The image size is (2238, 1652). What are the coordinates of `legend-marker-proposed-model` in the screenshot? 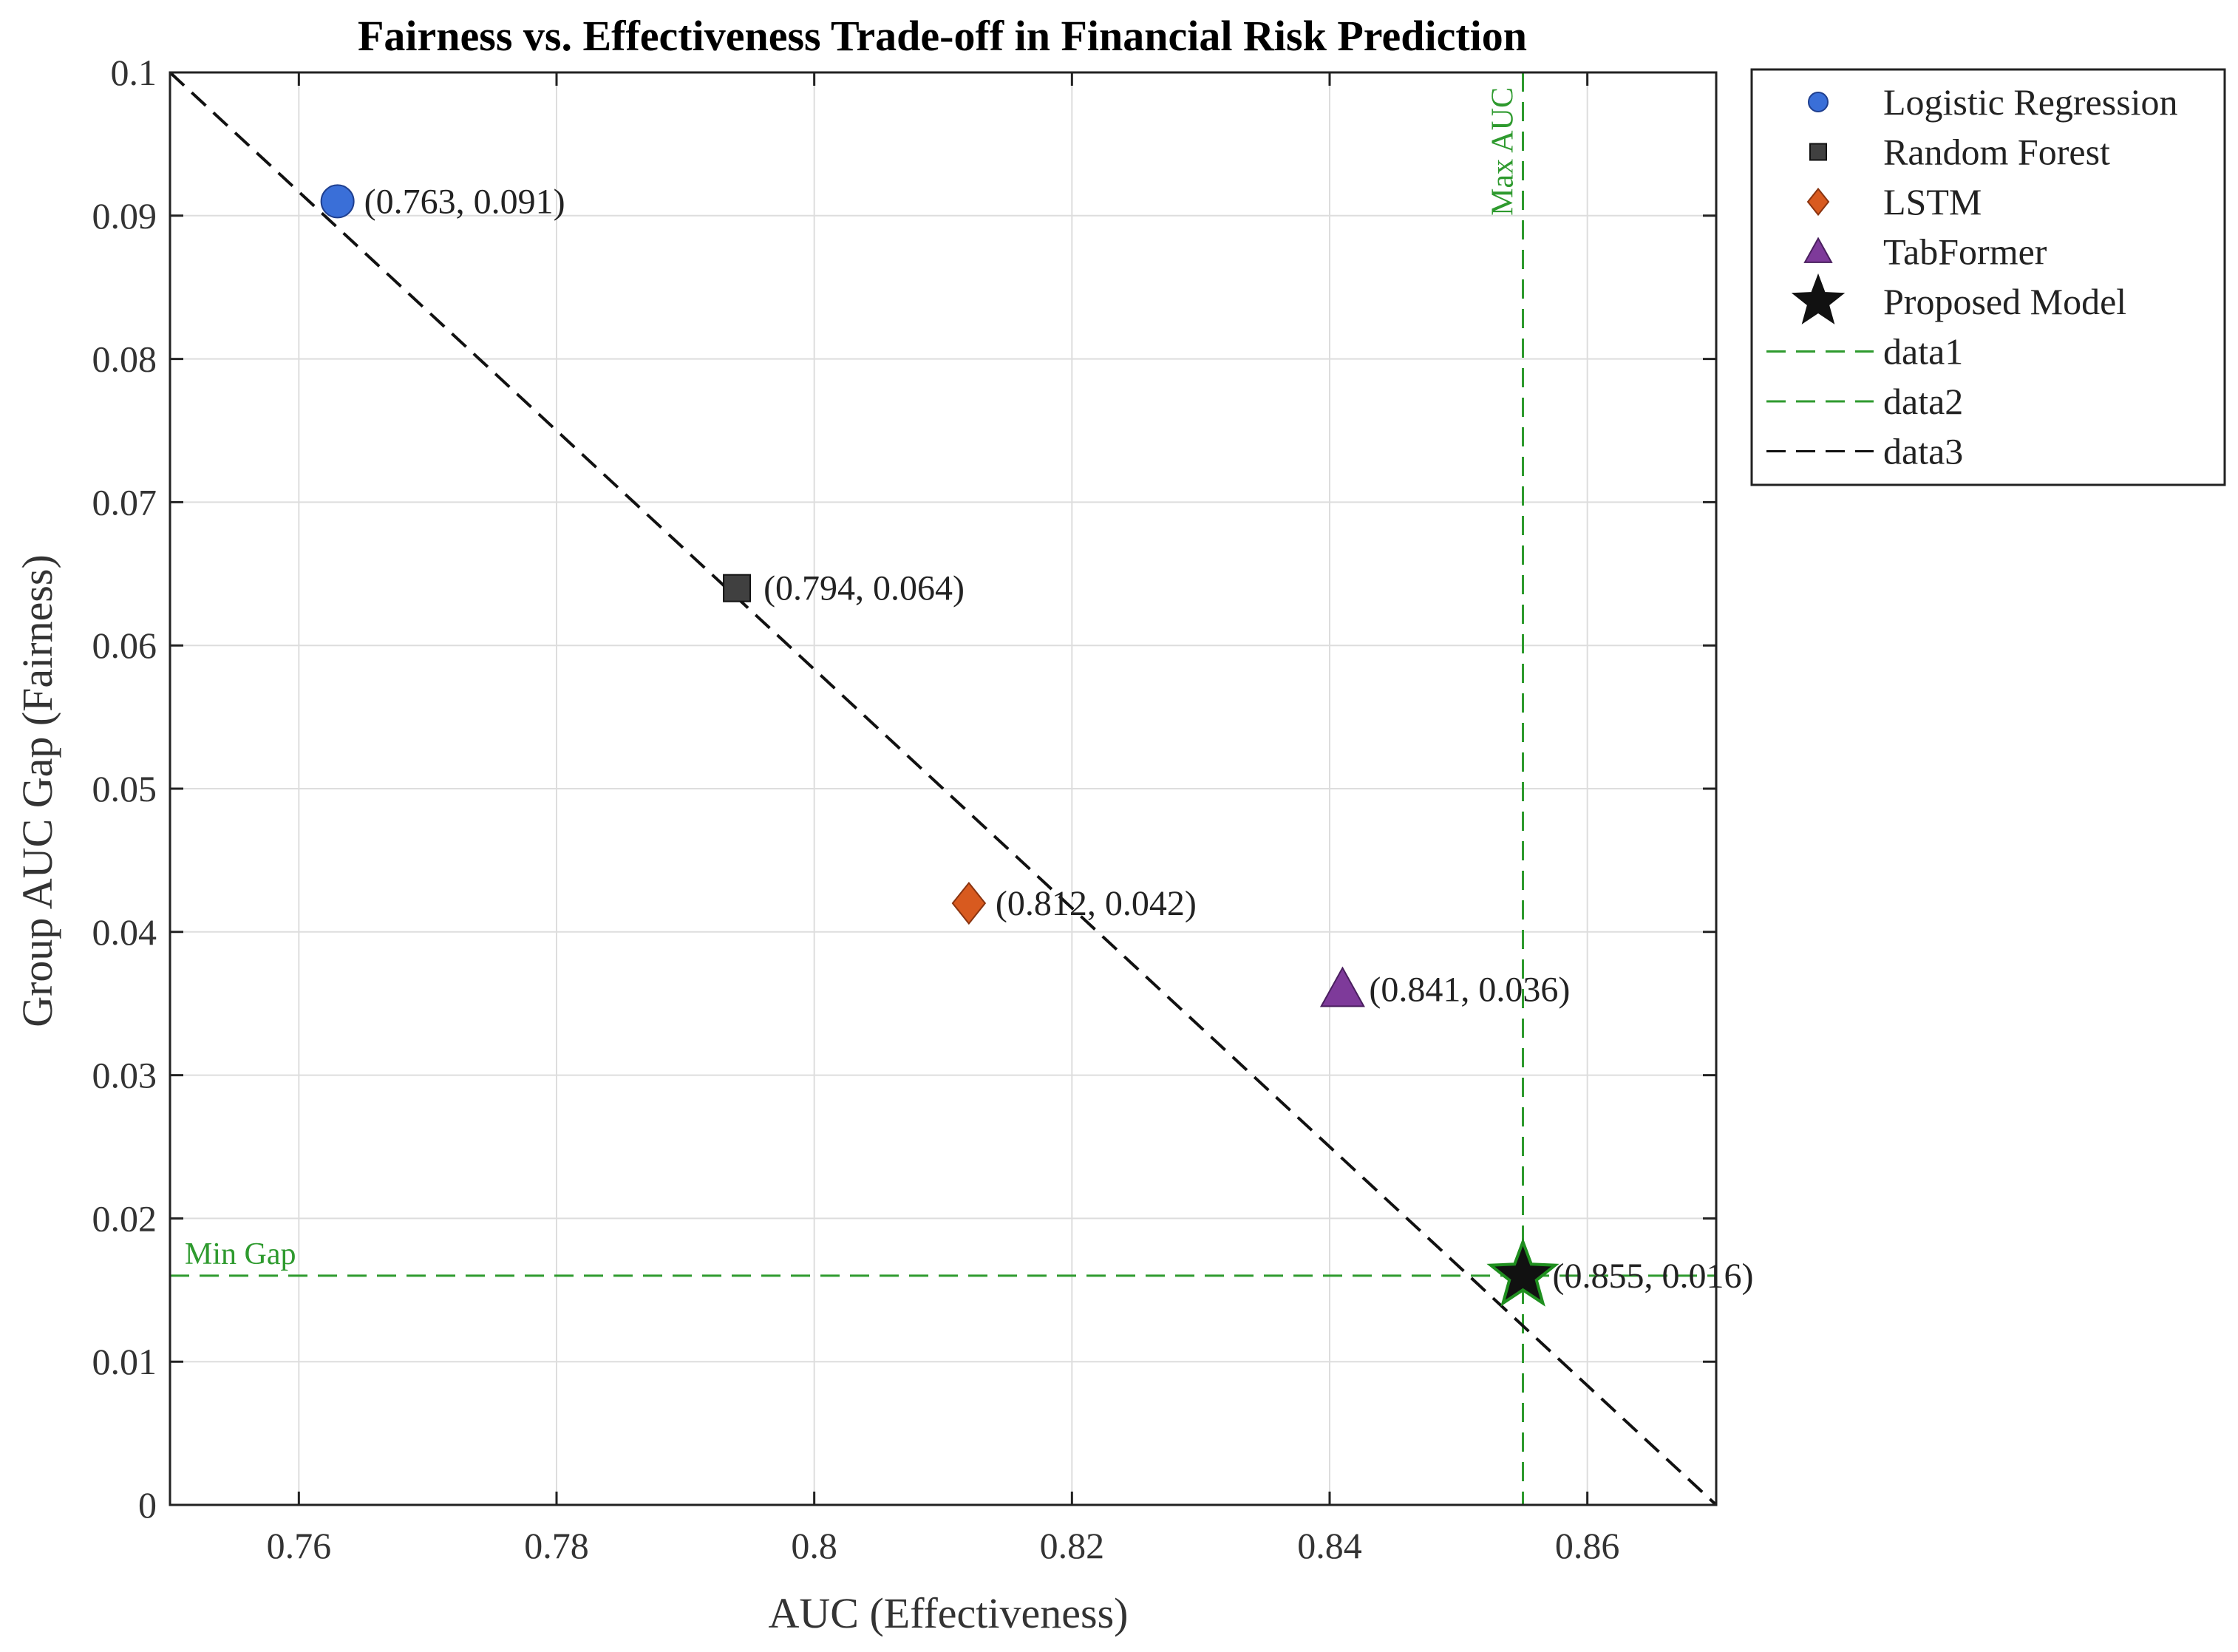 It's located at (1818, 298).